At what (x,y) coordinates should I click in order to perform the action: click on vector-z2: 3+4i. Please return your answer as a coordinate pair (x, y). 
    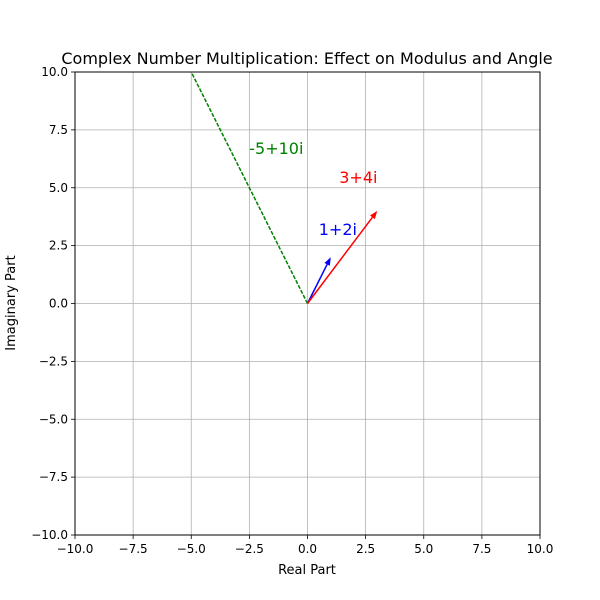
    Looking at the image, I should click on (342, 236).